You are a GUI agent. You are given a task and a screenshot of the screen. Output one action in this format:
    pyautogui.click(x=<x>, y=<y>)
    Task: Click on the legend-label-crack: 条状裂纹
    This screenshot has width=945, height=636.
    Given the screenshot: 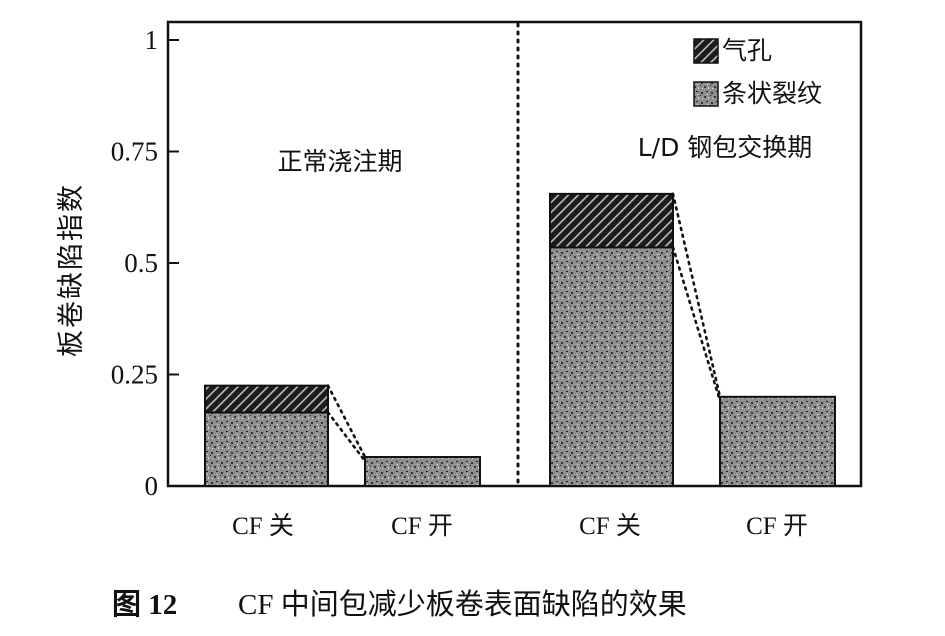 What is the action you would take?
    pyautogui.click(x=772, y=93)
    